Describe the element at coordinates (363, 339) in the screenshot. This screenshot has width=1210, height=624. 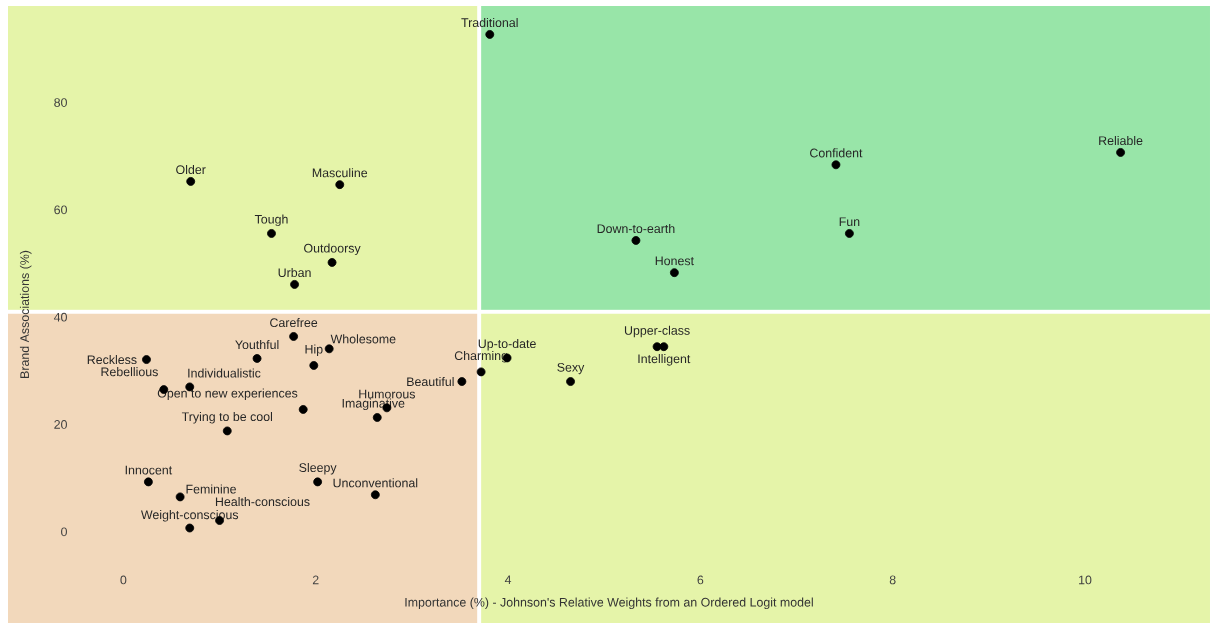
I see `annotation: Wholesome` at that location.